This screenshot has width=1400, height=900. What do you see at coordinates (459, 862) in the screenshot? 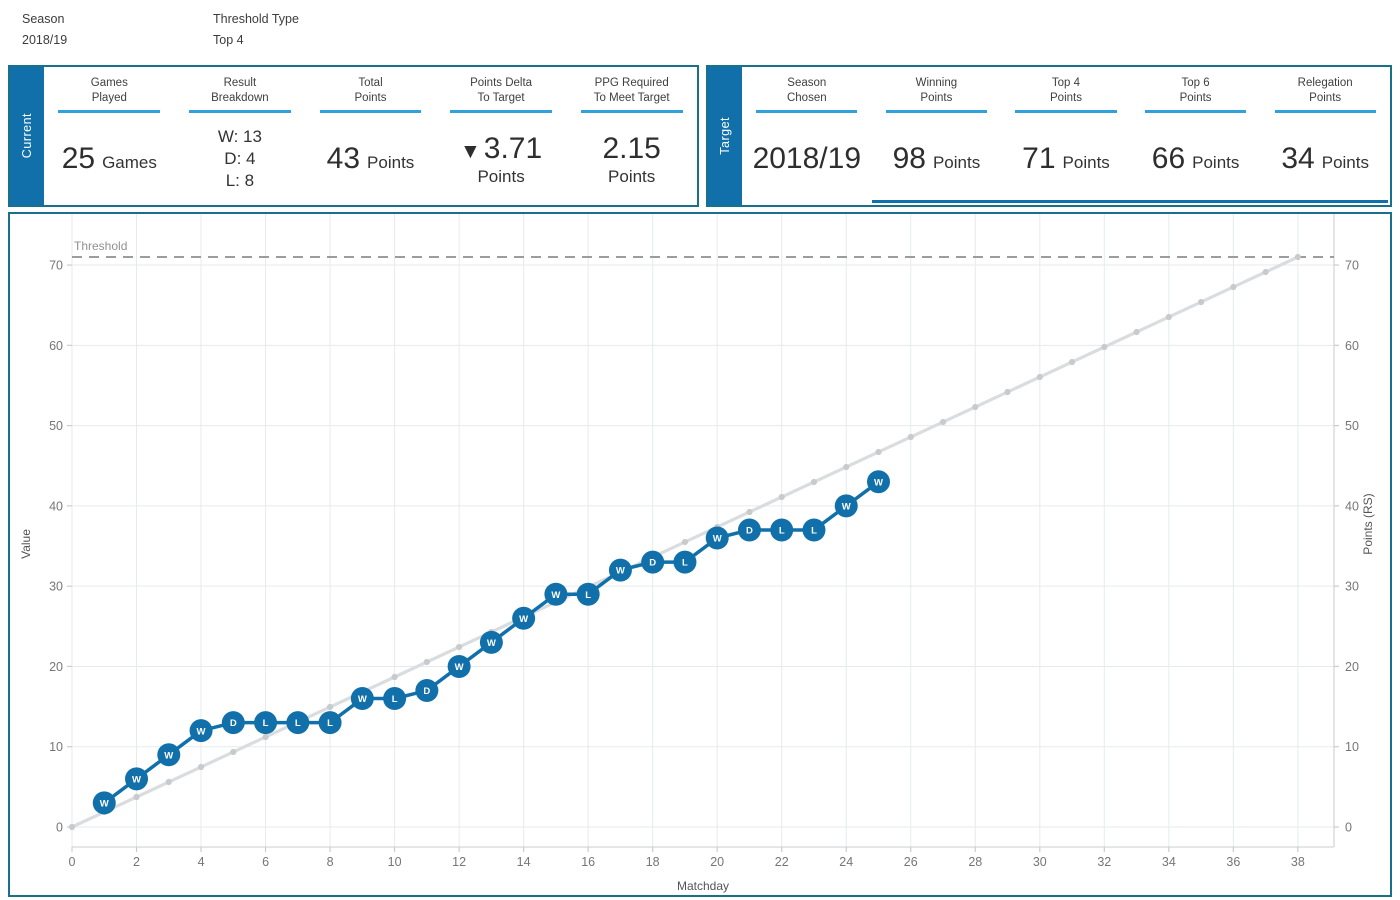
I see `svg-text: 12` at bounding box center [459, 862].